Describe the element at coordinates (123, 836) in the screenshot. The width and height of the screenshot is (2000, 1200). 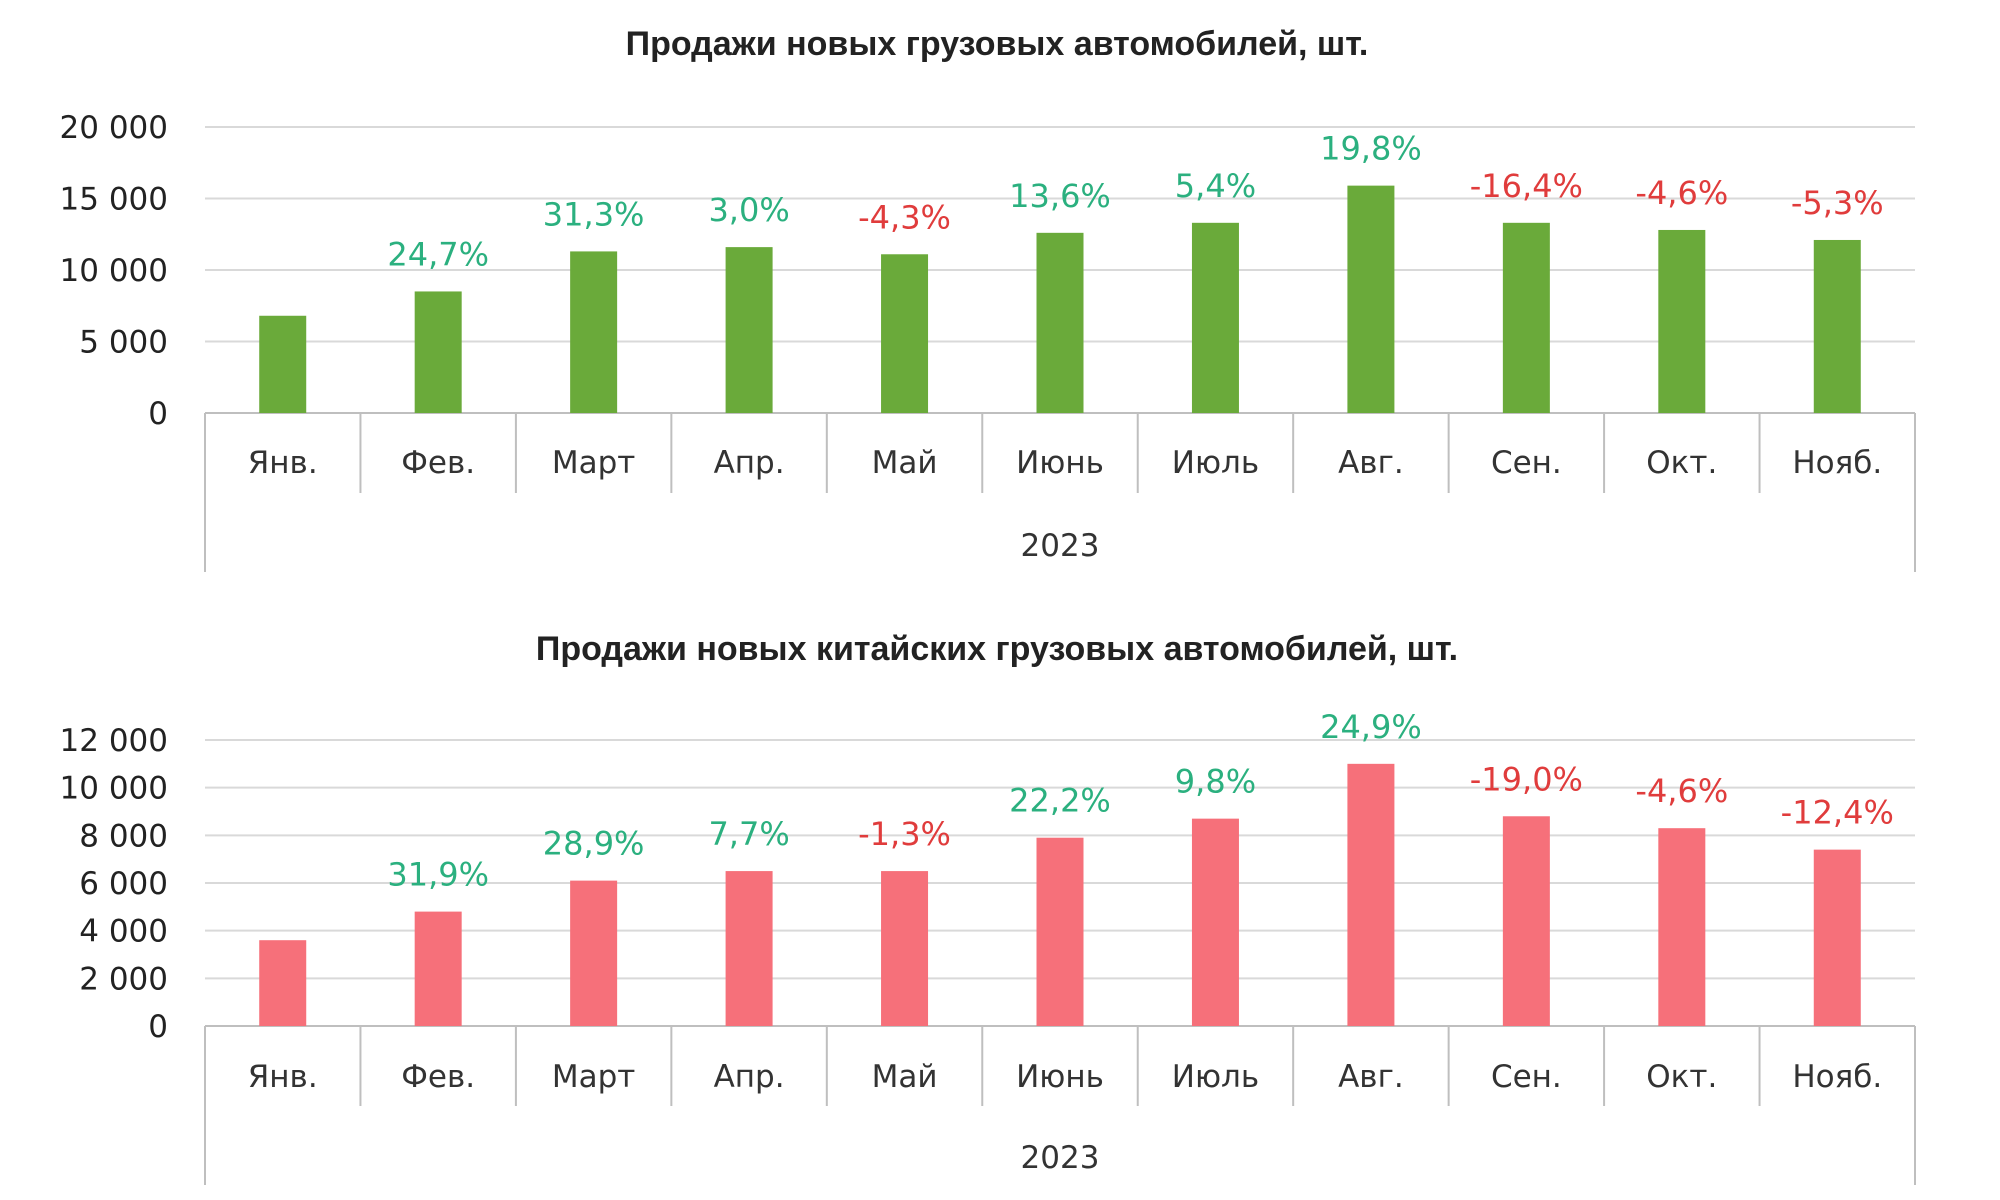
I see `y-tick-label: 8 000` at that location.